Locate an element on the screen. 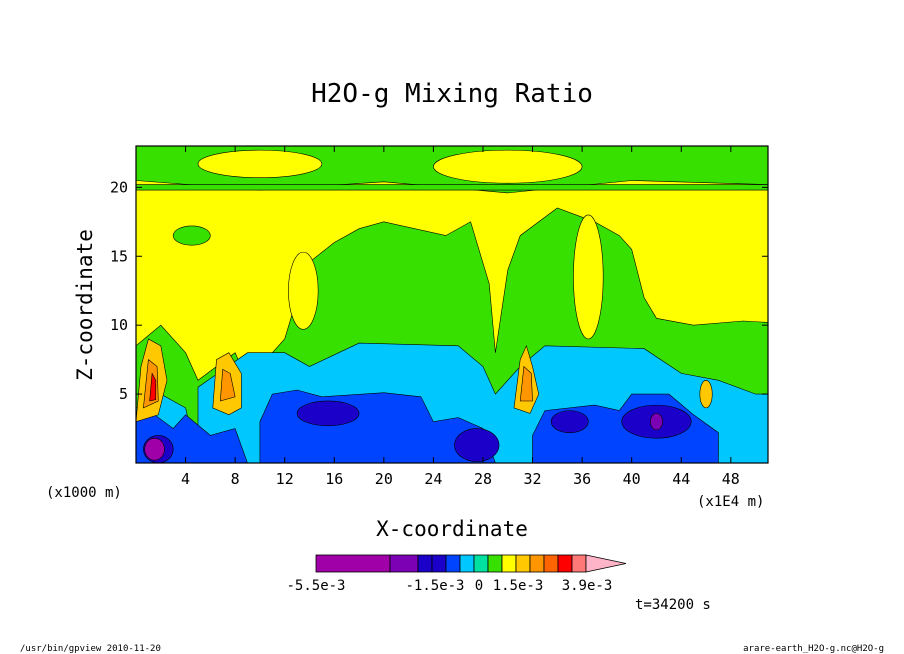  y-tick-label: 15 is located at coordinates (119, 256).